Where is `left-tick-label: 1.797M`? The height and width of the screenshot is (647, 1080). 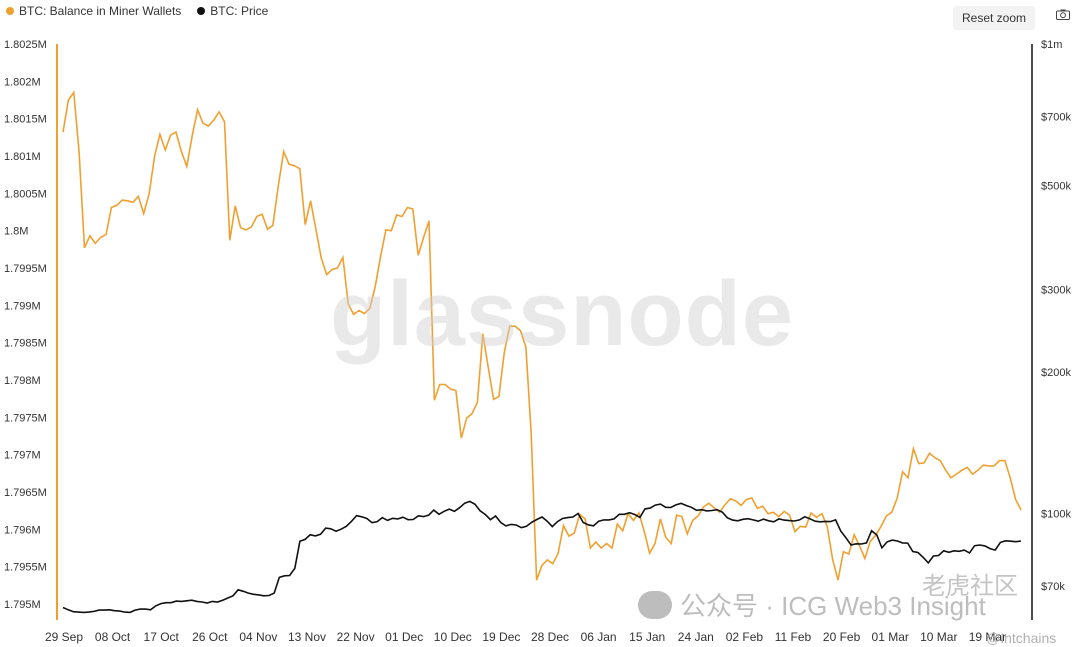 left-tick-label: 1.797M is located at coordinates (22, 456).